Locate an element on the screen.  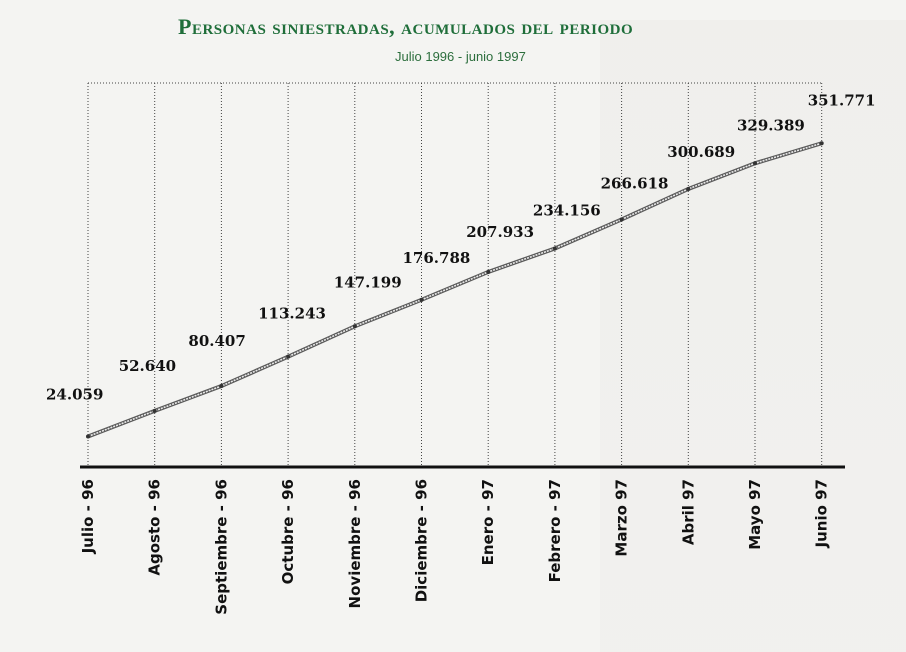
tick-label-4: Octubre - 96 is located at coordinates (288, 531).